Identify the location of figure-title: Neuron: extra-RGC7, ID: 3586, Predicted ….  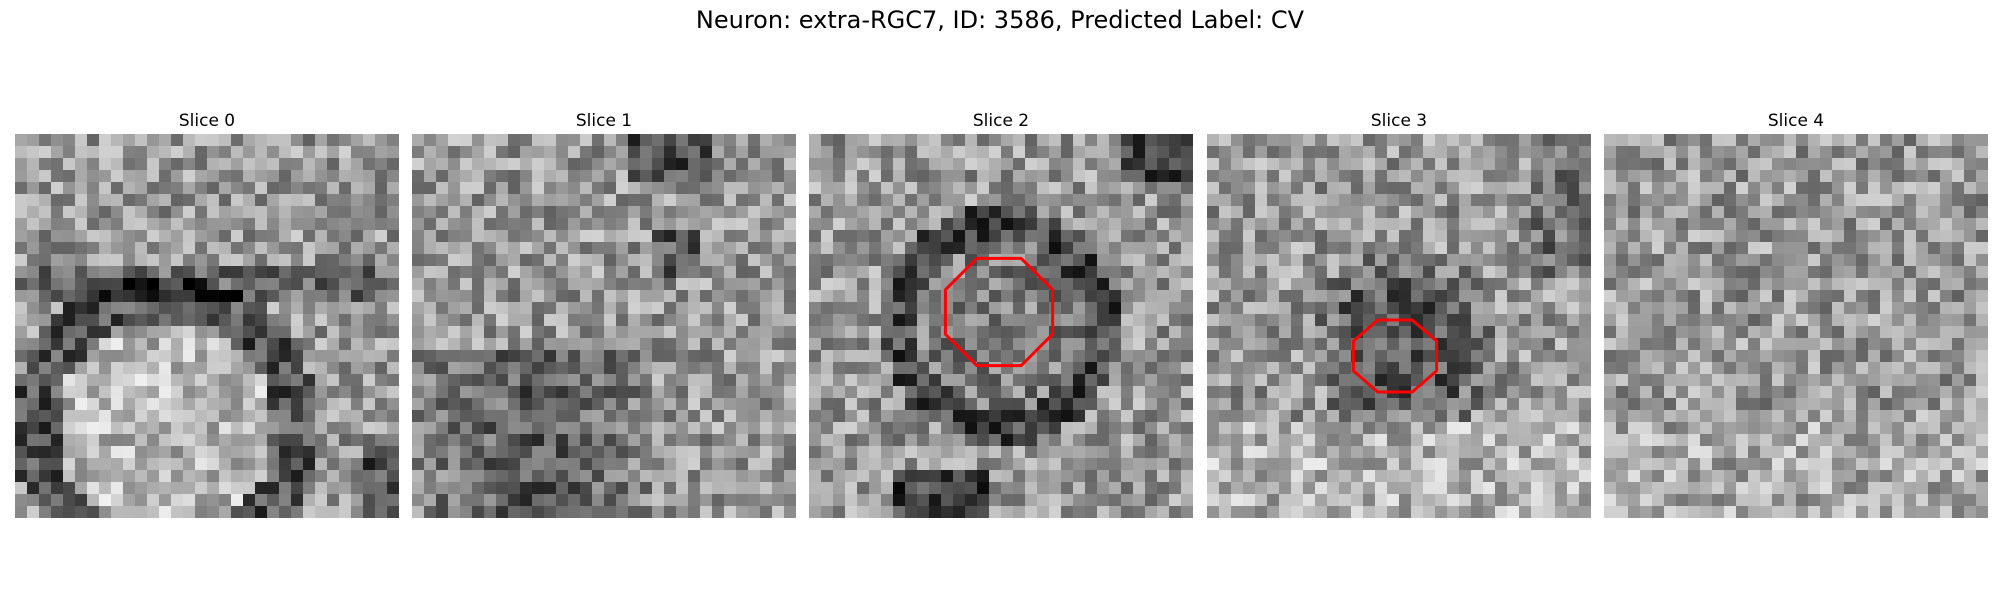
(1000, 20).